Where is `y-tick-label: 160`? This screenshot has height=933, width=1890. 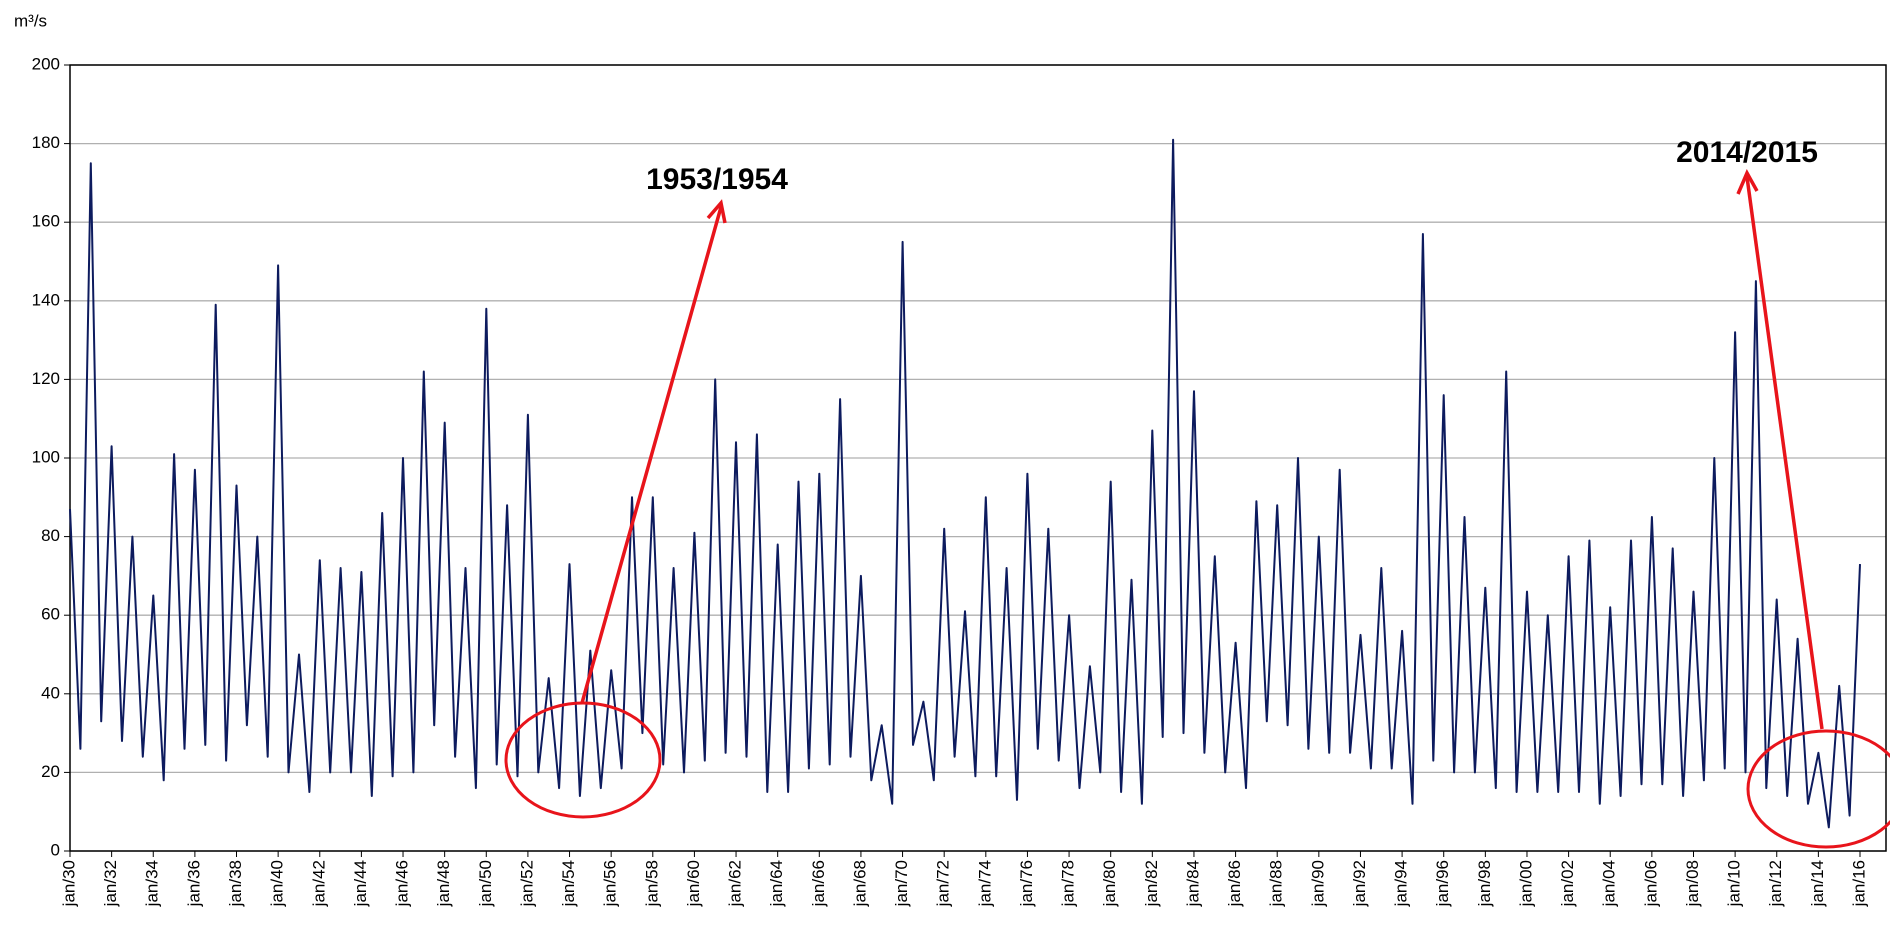
y-tick-label: 160 is located at coordinates (46, 221).